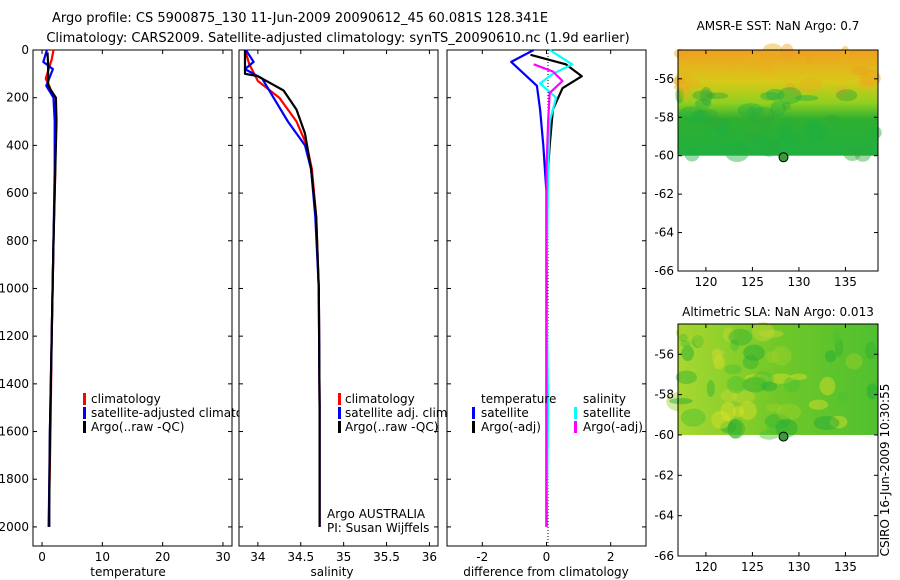 This screenshot has width=900, height=580. I want to click on x-tick-label: -2, so click(482, 557).